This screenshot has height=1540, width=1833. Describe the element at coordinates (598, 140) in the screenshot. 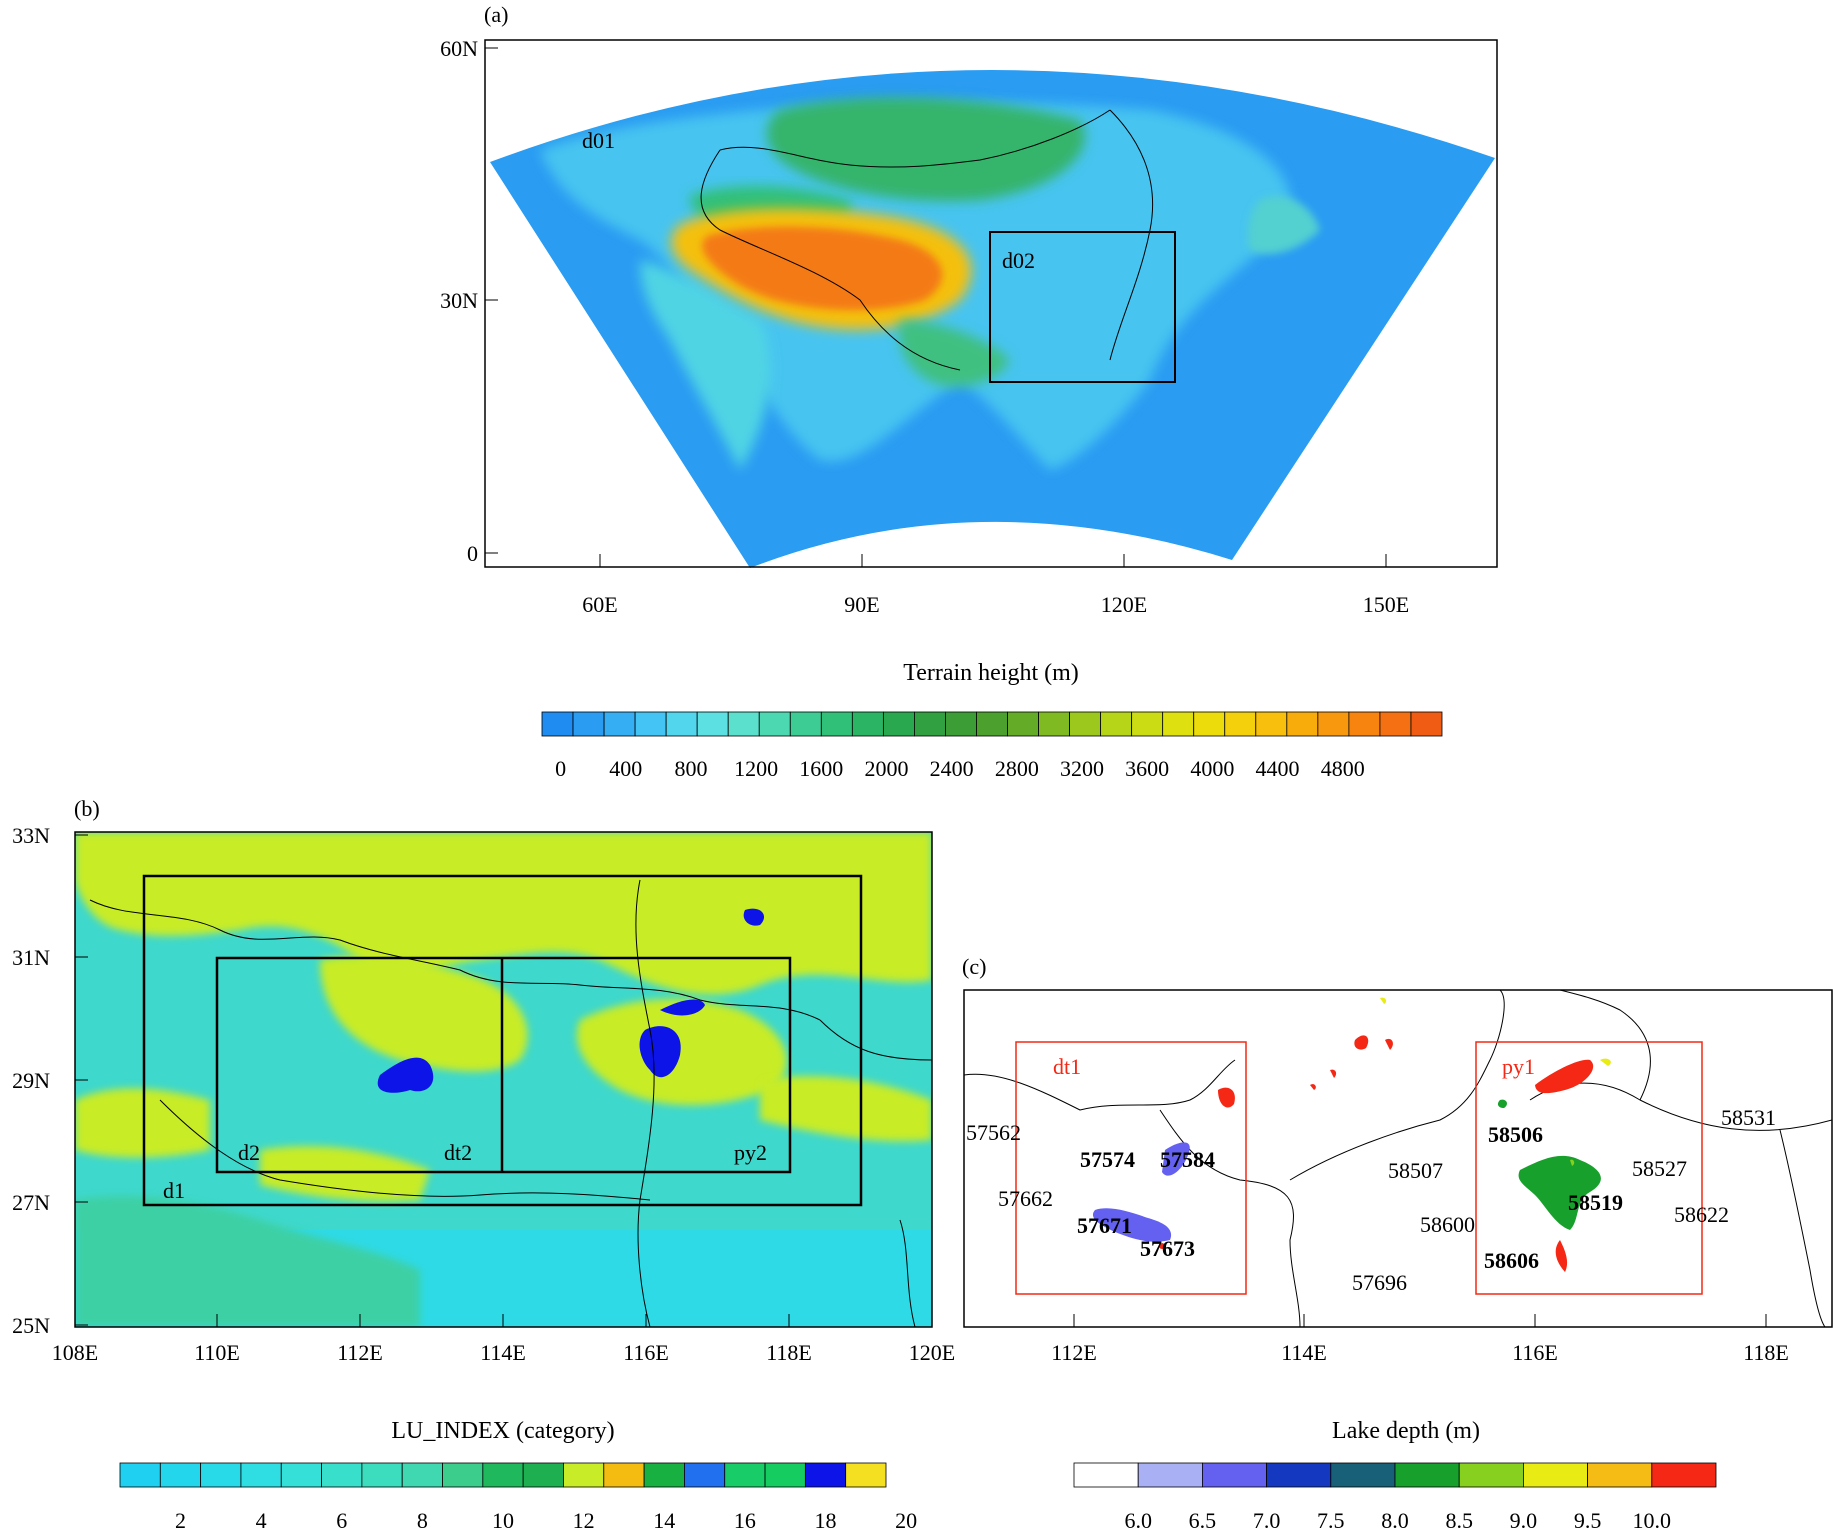

I see `d01-label: d01` at that location.